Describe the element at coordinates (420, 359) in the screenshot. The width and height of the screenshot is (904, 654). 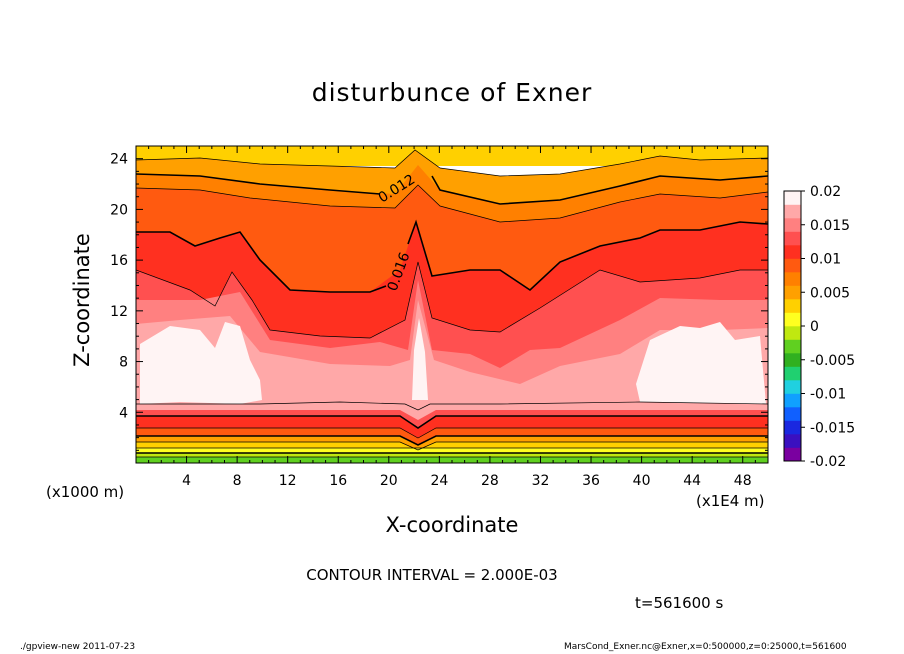
I see `region-white-center` at that location.